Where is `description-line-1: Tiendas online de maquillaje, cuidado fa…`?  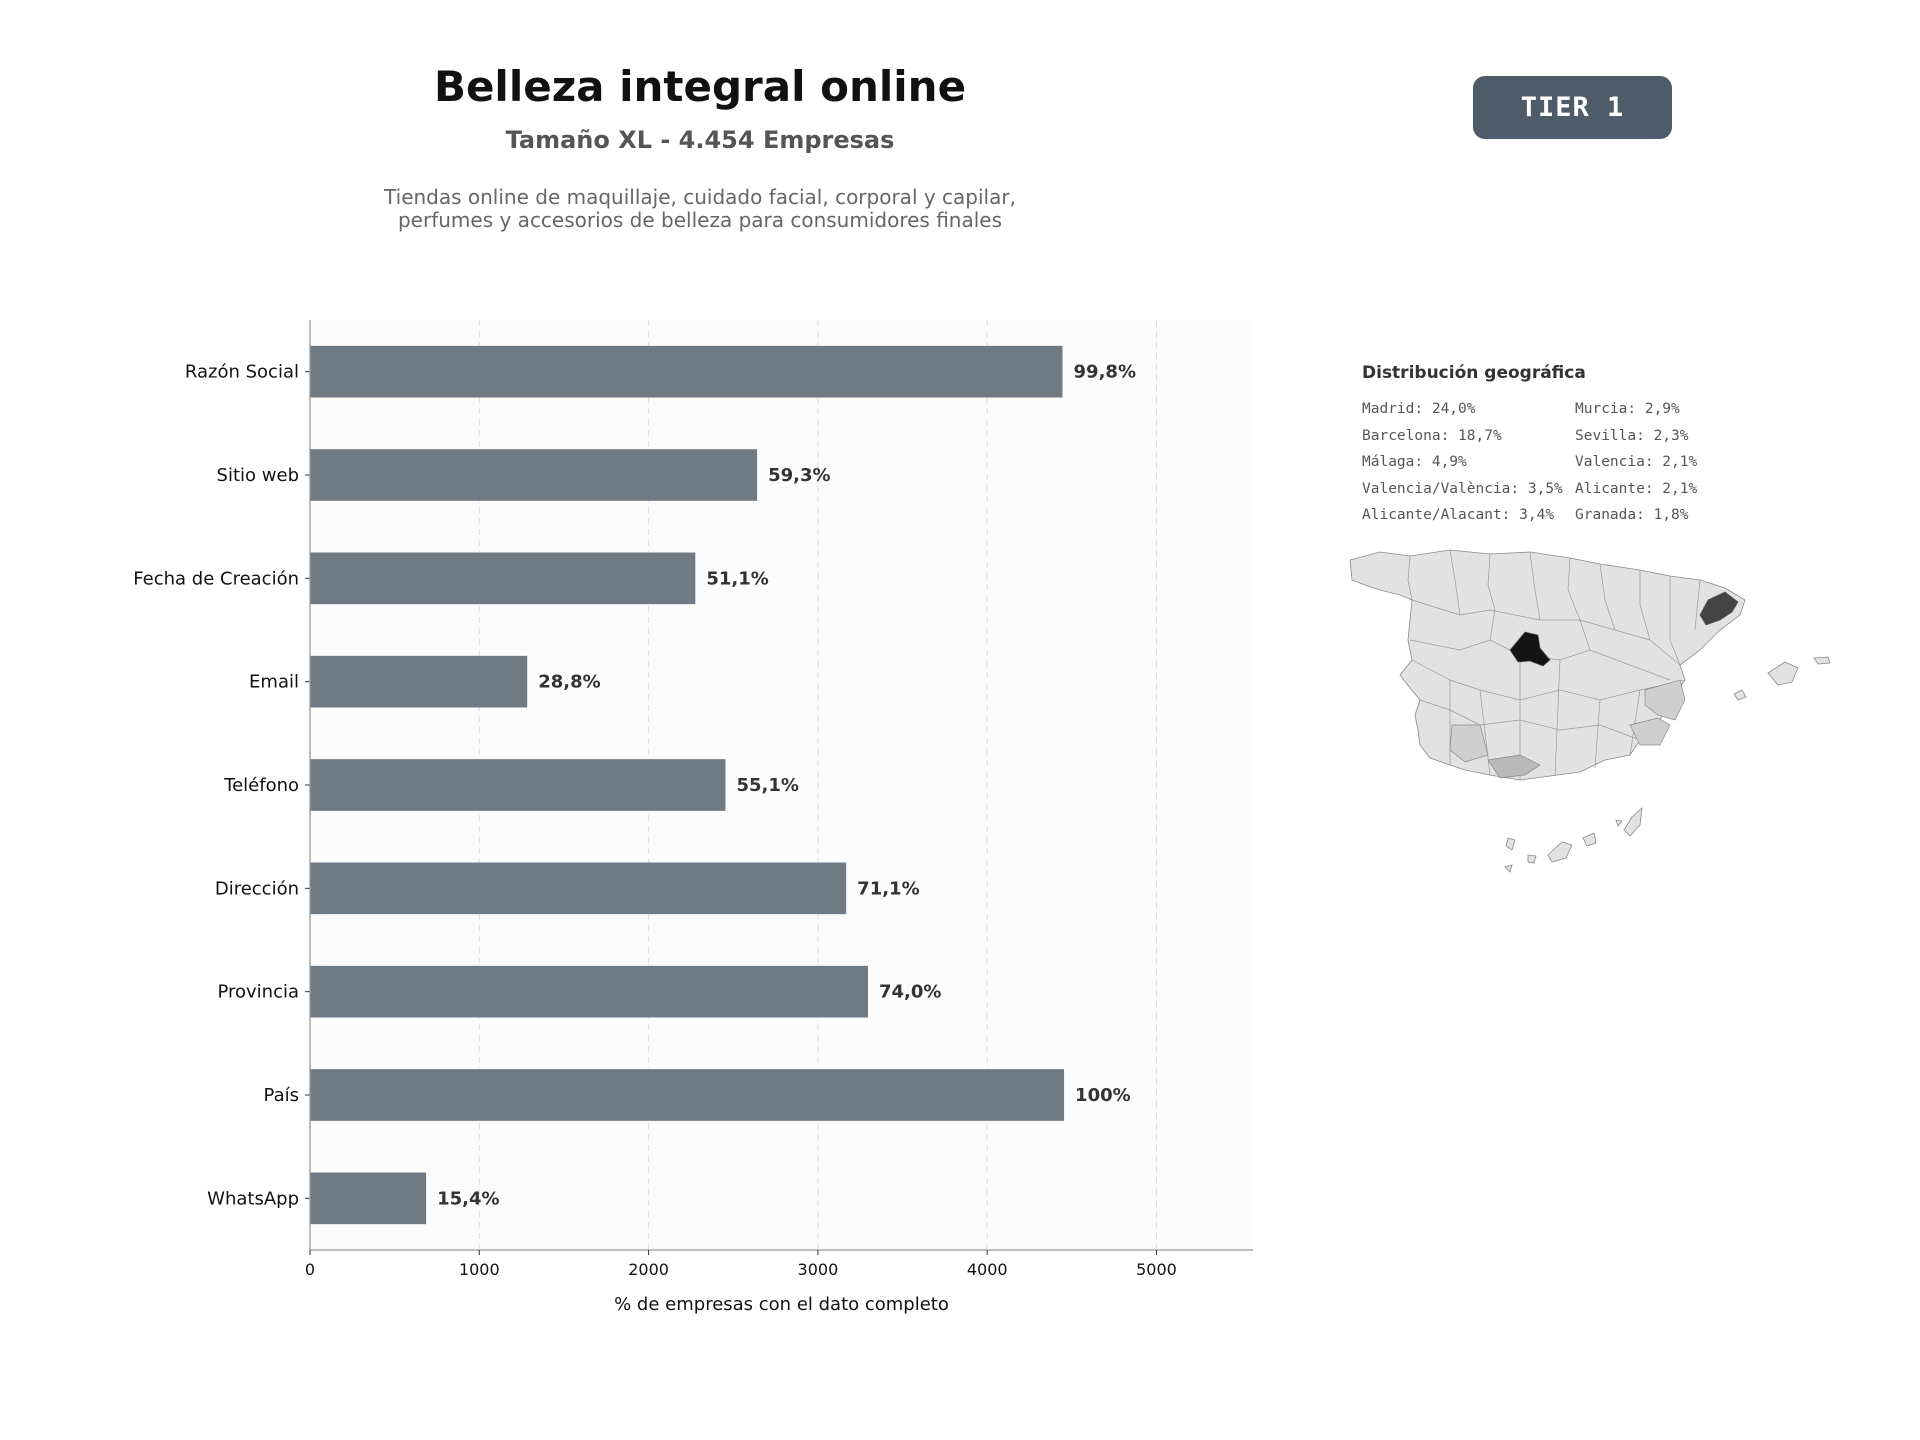 description-line-1: Tiendas online de maquillaje, cuidado fa… is located at coordinates (700, 197).